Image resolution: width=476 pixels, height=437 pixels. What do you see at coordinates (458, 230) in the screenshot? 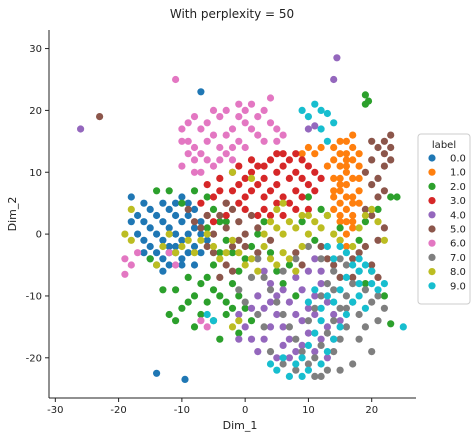
I see `legend-label: 5.0` at bounding box center [458, 230].